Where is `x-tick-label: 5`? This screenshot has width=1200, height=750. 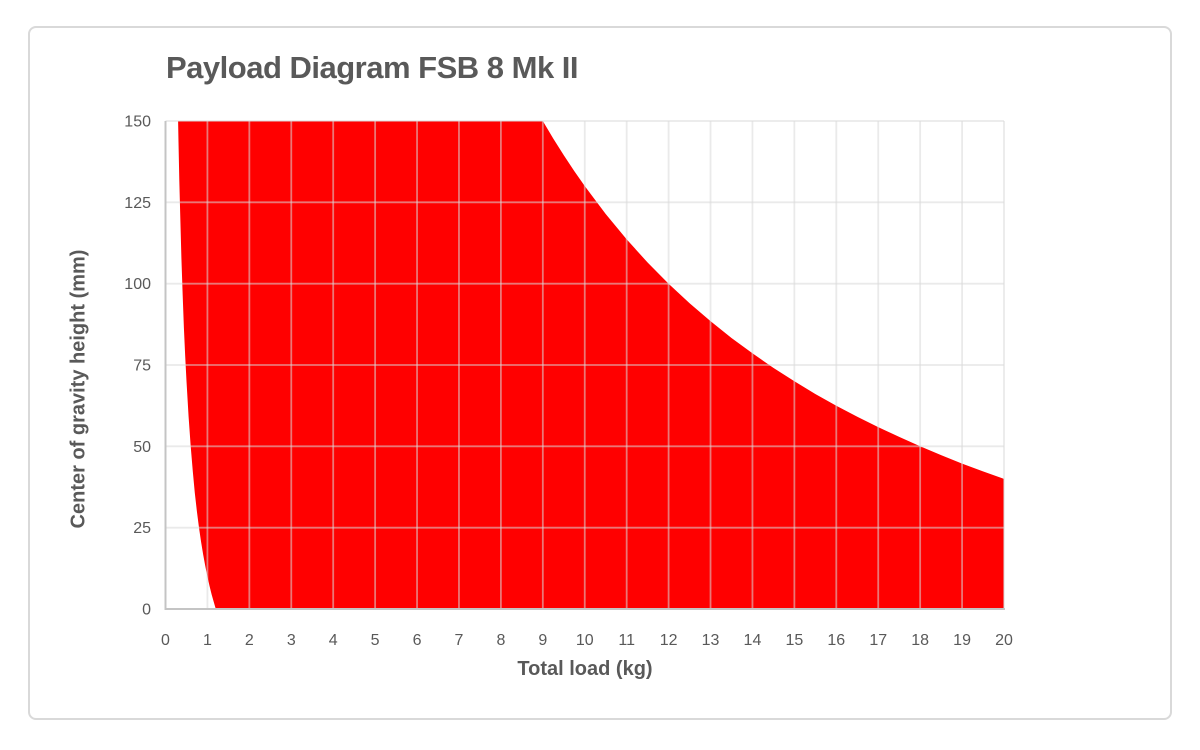
x-tick-label: 5 is located at coordinates (375, 640).